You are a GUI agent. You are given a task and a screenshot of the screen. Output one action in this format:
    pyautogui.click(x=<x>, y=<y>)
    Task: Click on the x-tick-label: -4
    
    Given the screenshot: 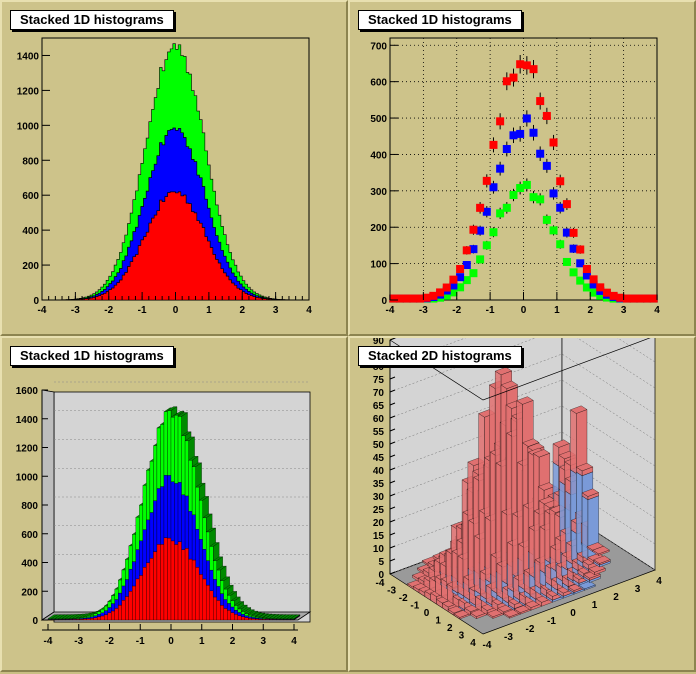 What is the action you would take?
    pyautogui.click(x=487, y=645)
    